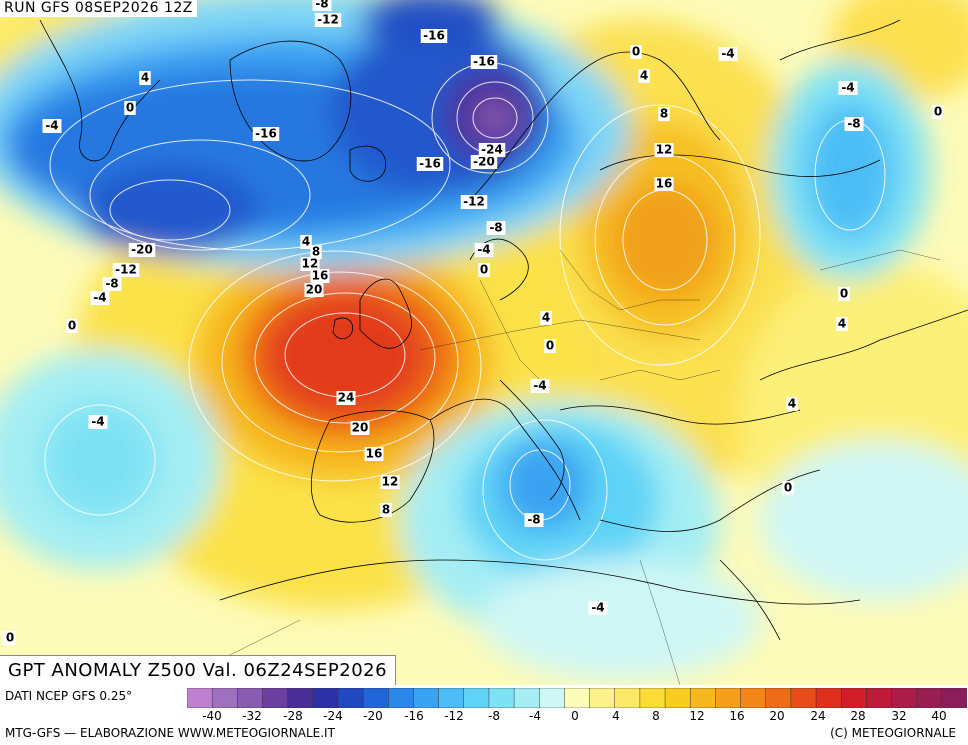 The image size is (968, 745). Describe the element at coordinates (777, 716) in the screenshot. I see `legend-tick-label: 20` at that location.